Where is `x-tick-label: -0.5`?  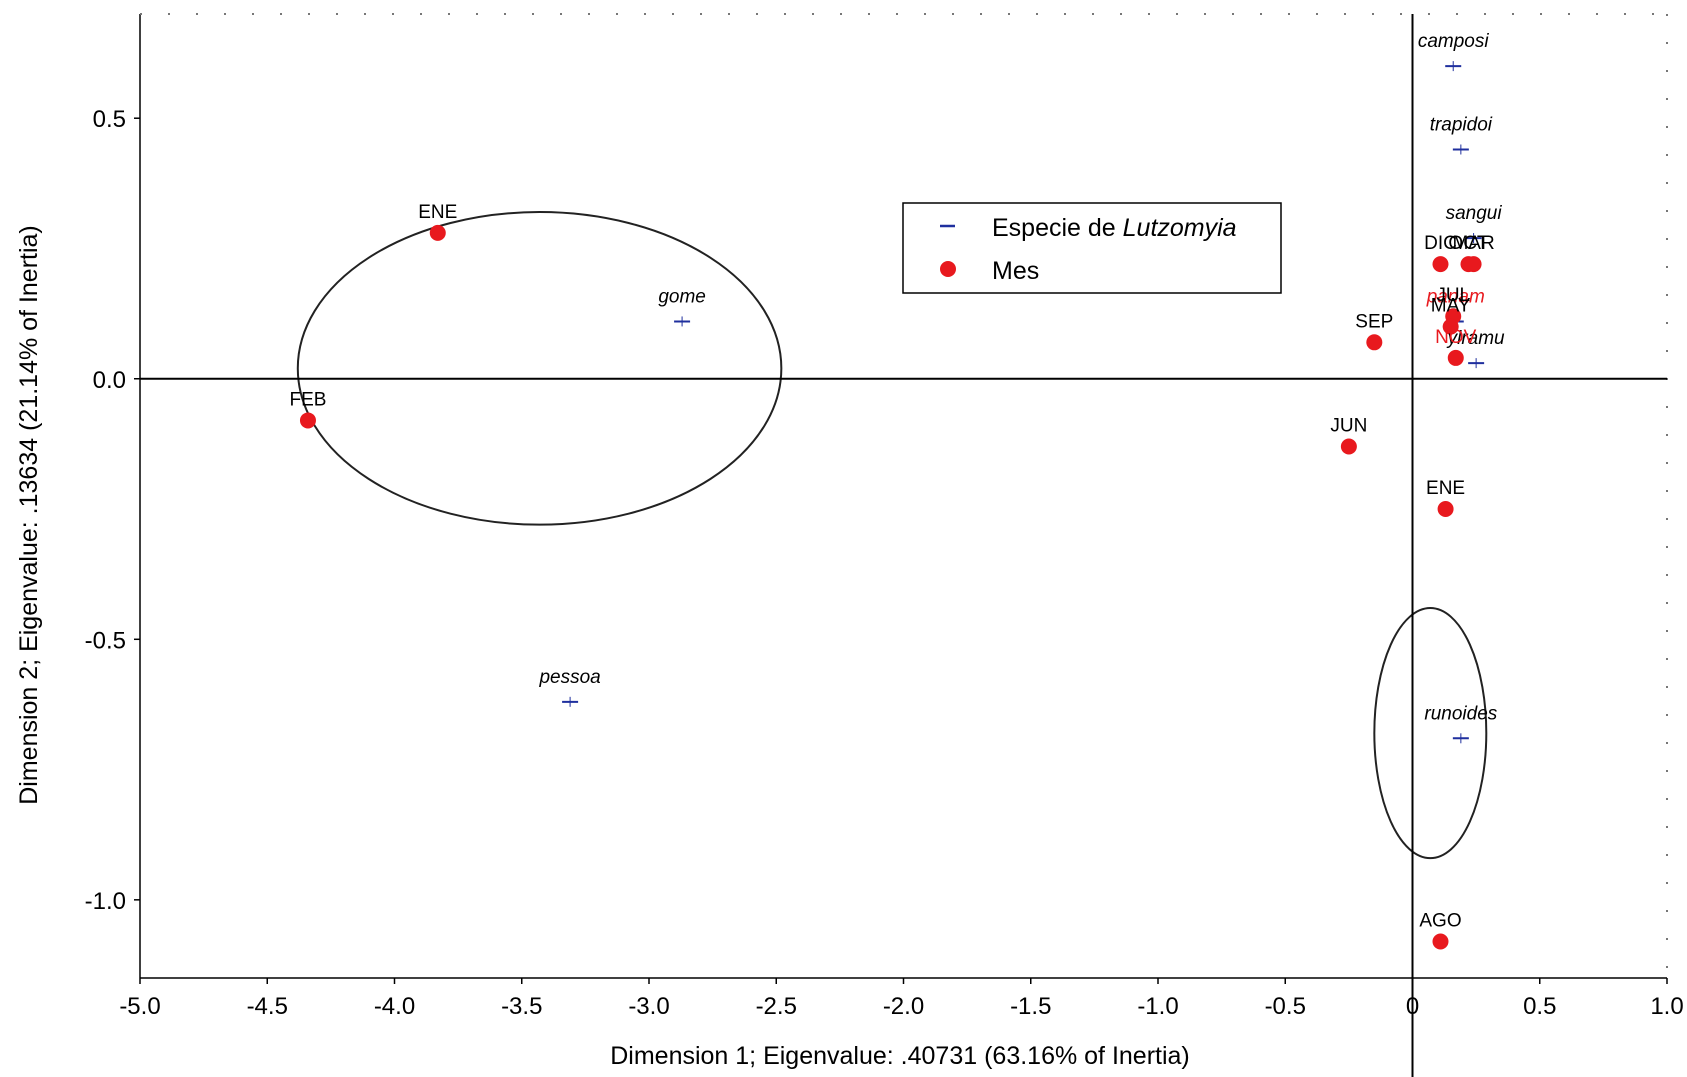
x-tick-label: -0.5 is located at coordinates (1285, 1006).